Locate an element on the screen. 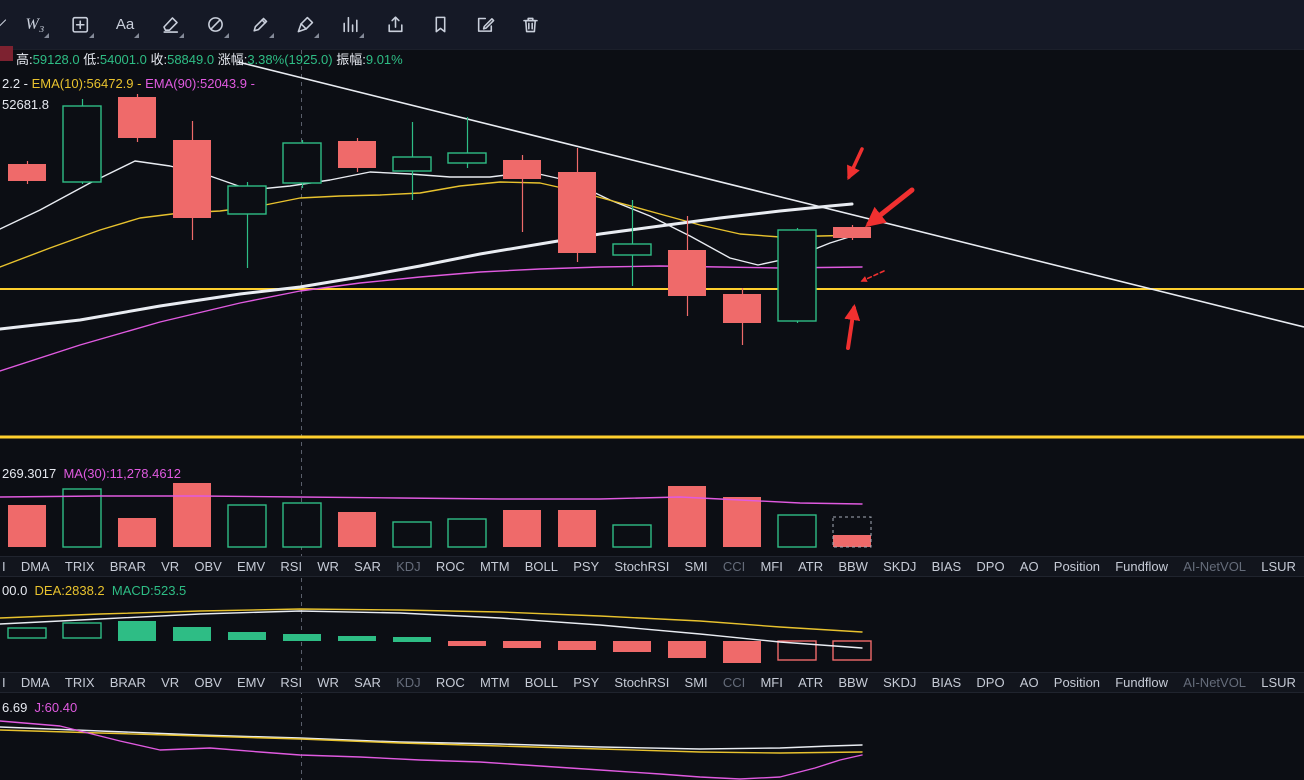  eraser-tool-icon is located at coordinates (170, 25).